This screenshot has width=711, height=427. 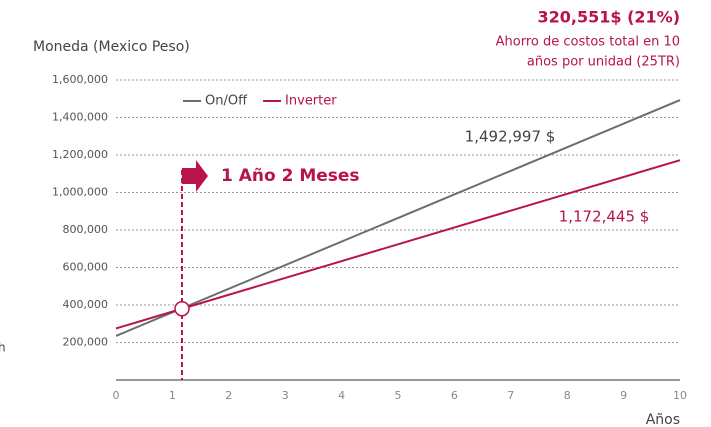 What do you see at coordinates (86, 304) in the screenshot?
I see `y-tick-label: 400,000` at bounding box center [86, 304].